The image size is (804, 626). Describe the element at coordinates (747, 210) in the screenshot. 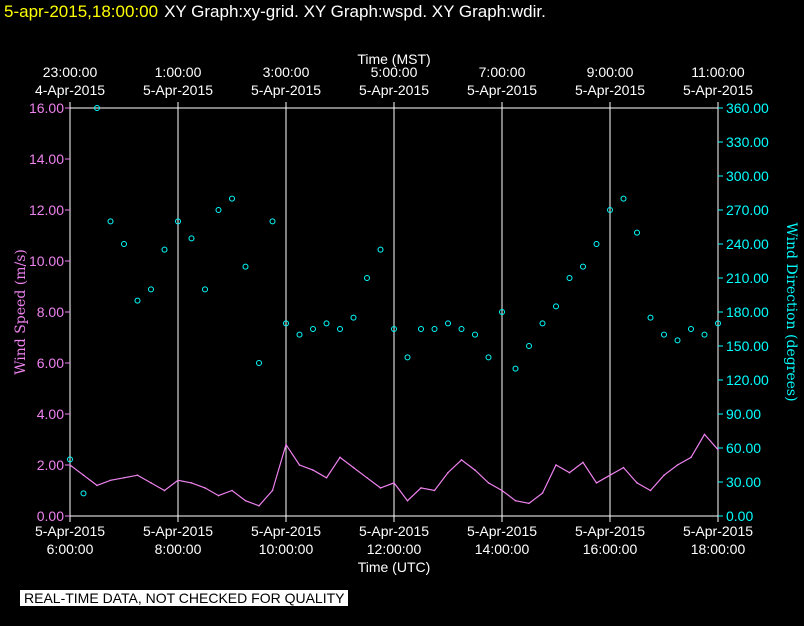

I see `right-y-tick-label: 270.00` at that location.